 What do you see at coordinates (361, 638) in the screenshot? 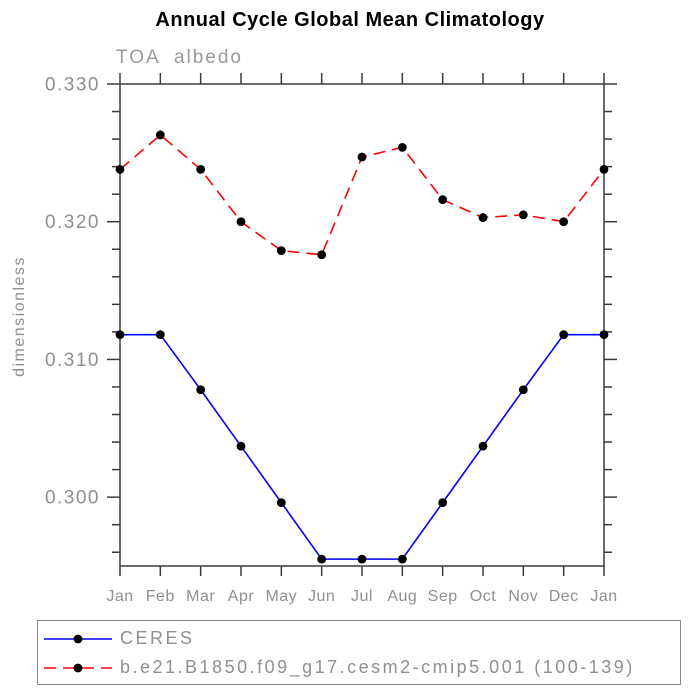
I see `legend-item-ceres: CERES` at bounding box center [361, 638].